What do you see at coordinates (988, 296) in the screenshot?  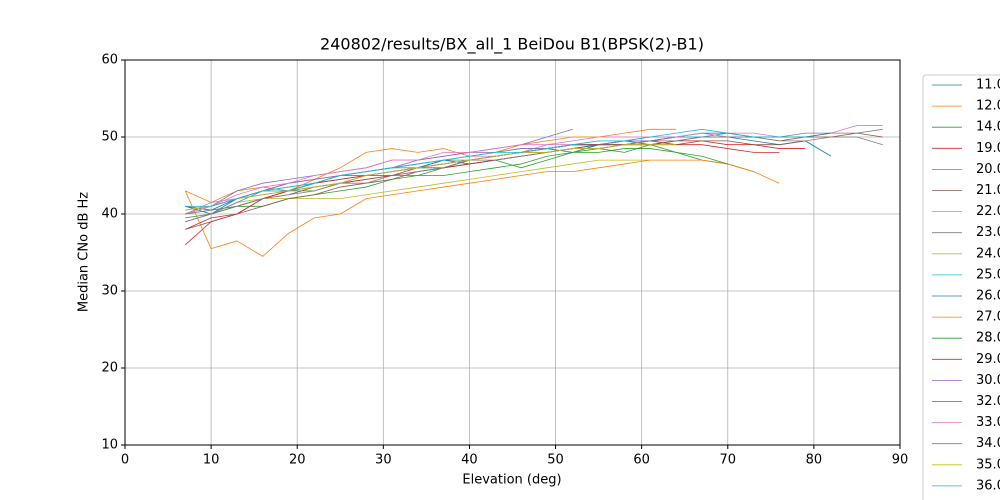 I see `legend-label: 26.0` at bounding box center [988, 296].